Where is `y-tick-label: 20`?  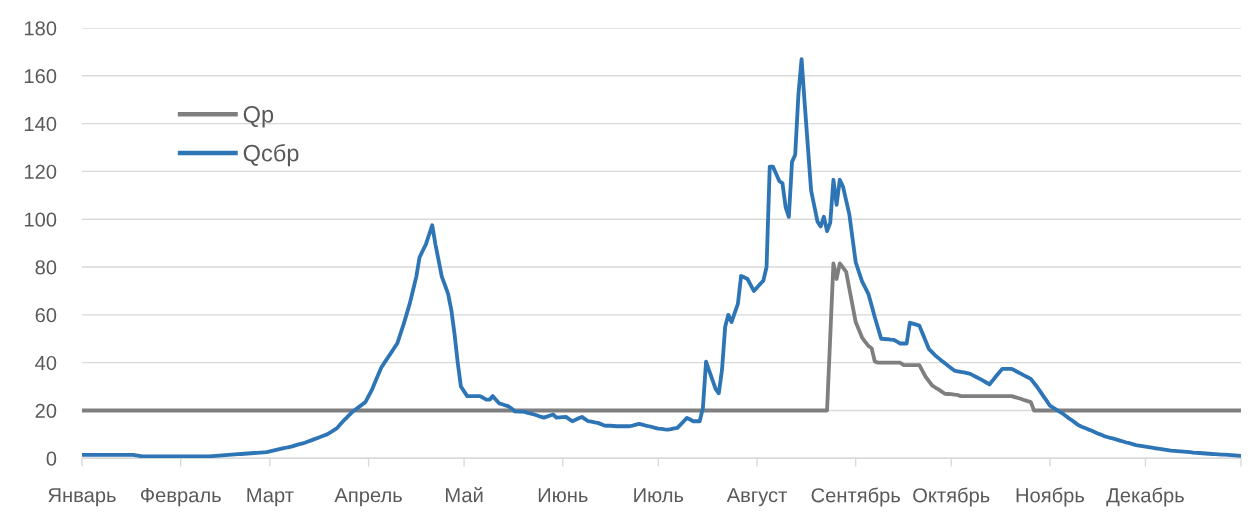 y-tick-label: 20 is located at coordinates (46, 410).